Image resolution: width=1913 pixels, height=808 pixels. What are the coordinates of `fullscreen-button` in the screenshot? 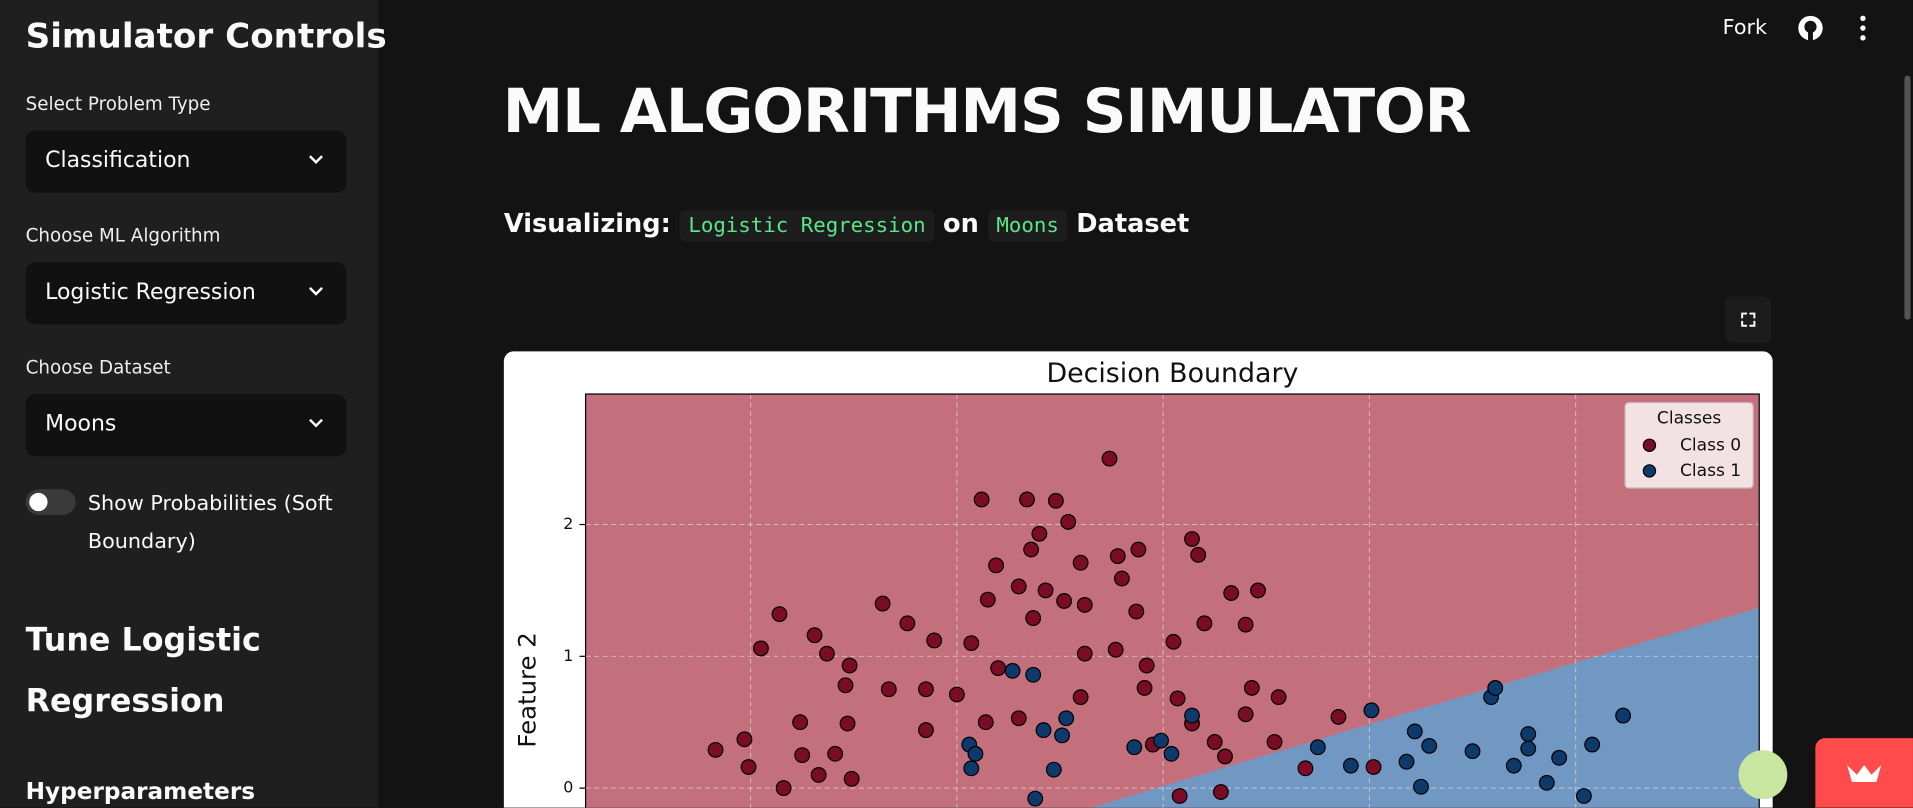 It's located at (1748, 319).